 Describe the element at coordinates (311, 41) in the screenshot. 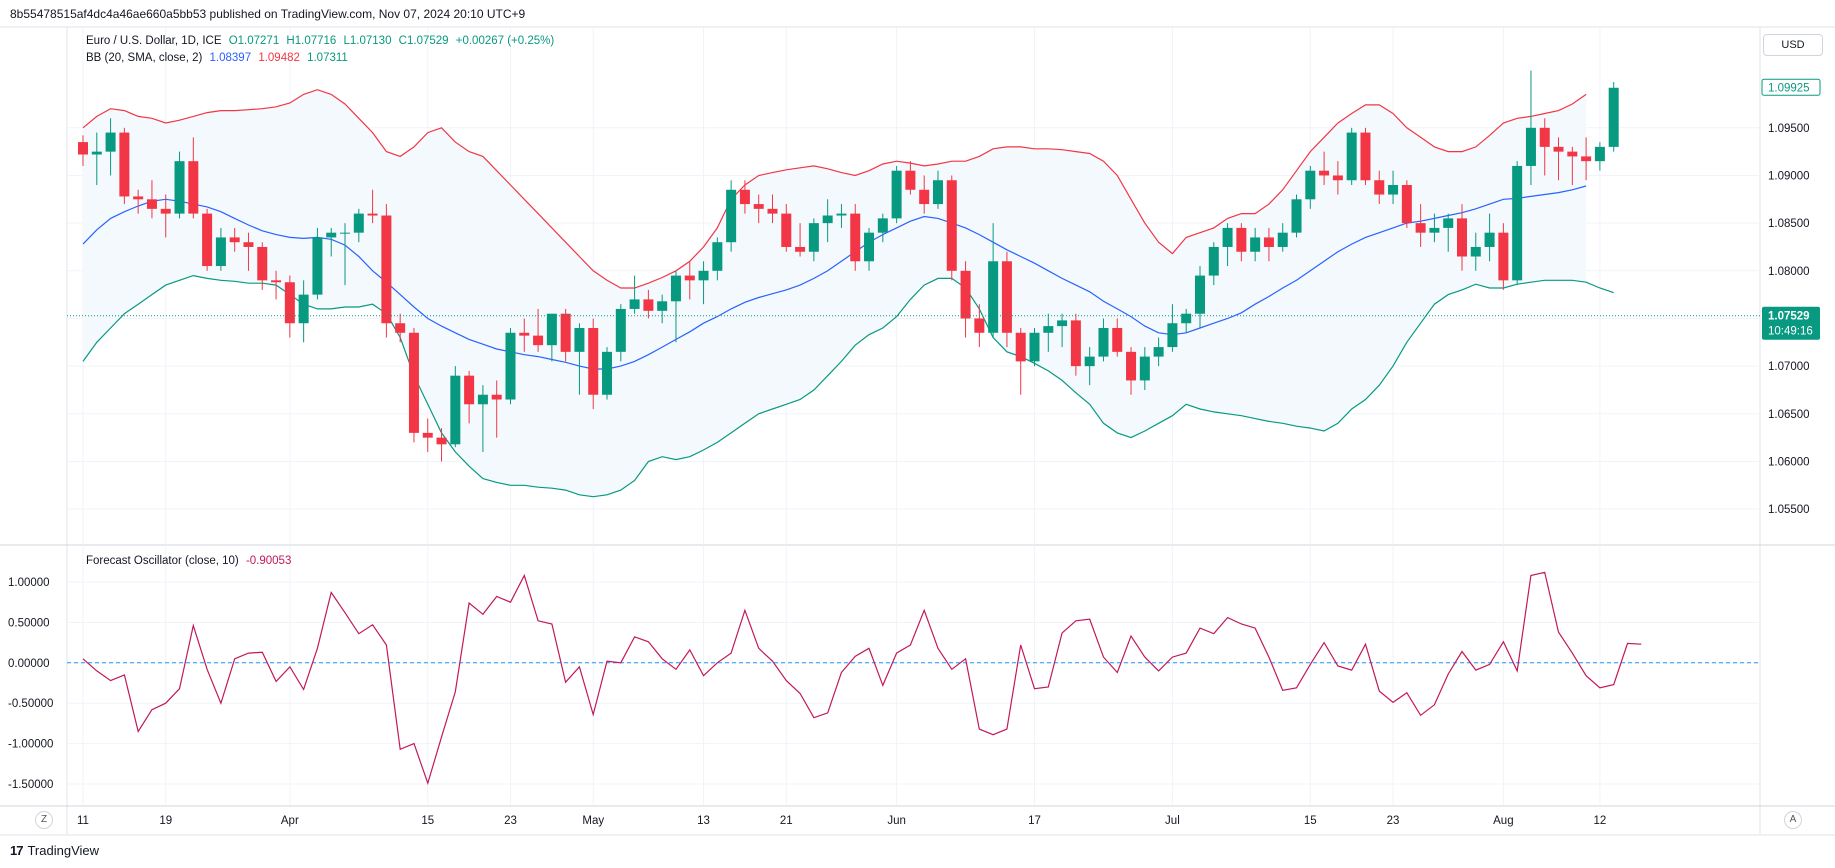

I see `high-value: H1.07716` at that location.